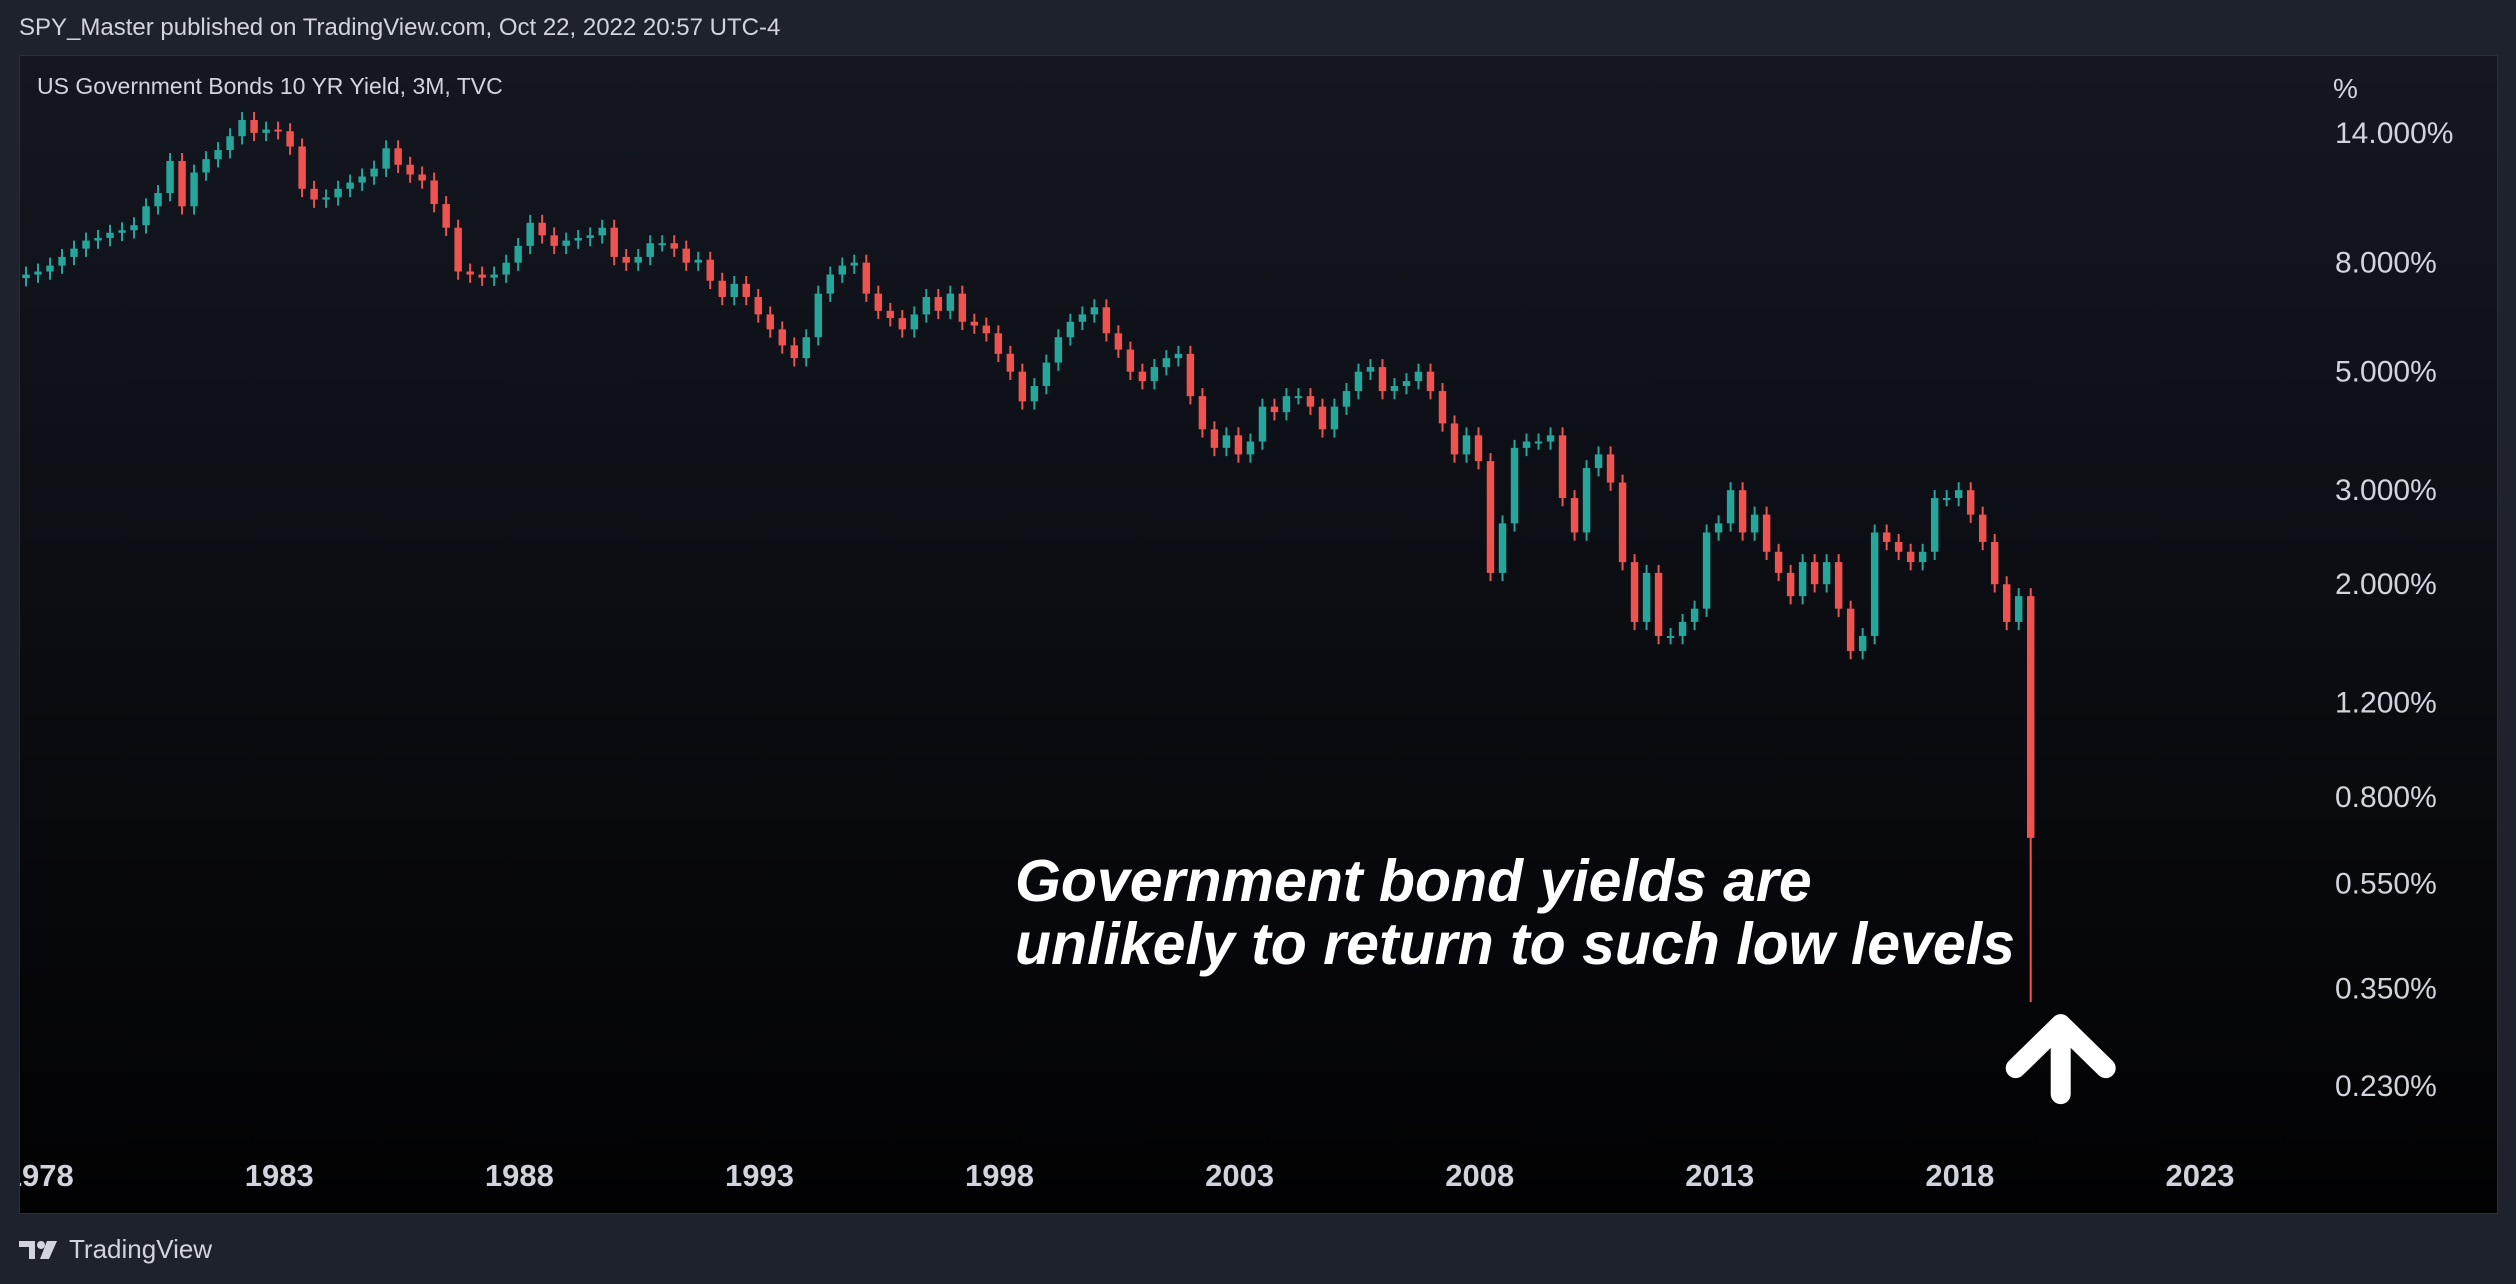  What do you see at coordinates (2386, 1086) in the screenshot?
I see `y-tick-label: 0.230%` at bounding box center [2386, 1086].